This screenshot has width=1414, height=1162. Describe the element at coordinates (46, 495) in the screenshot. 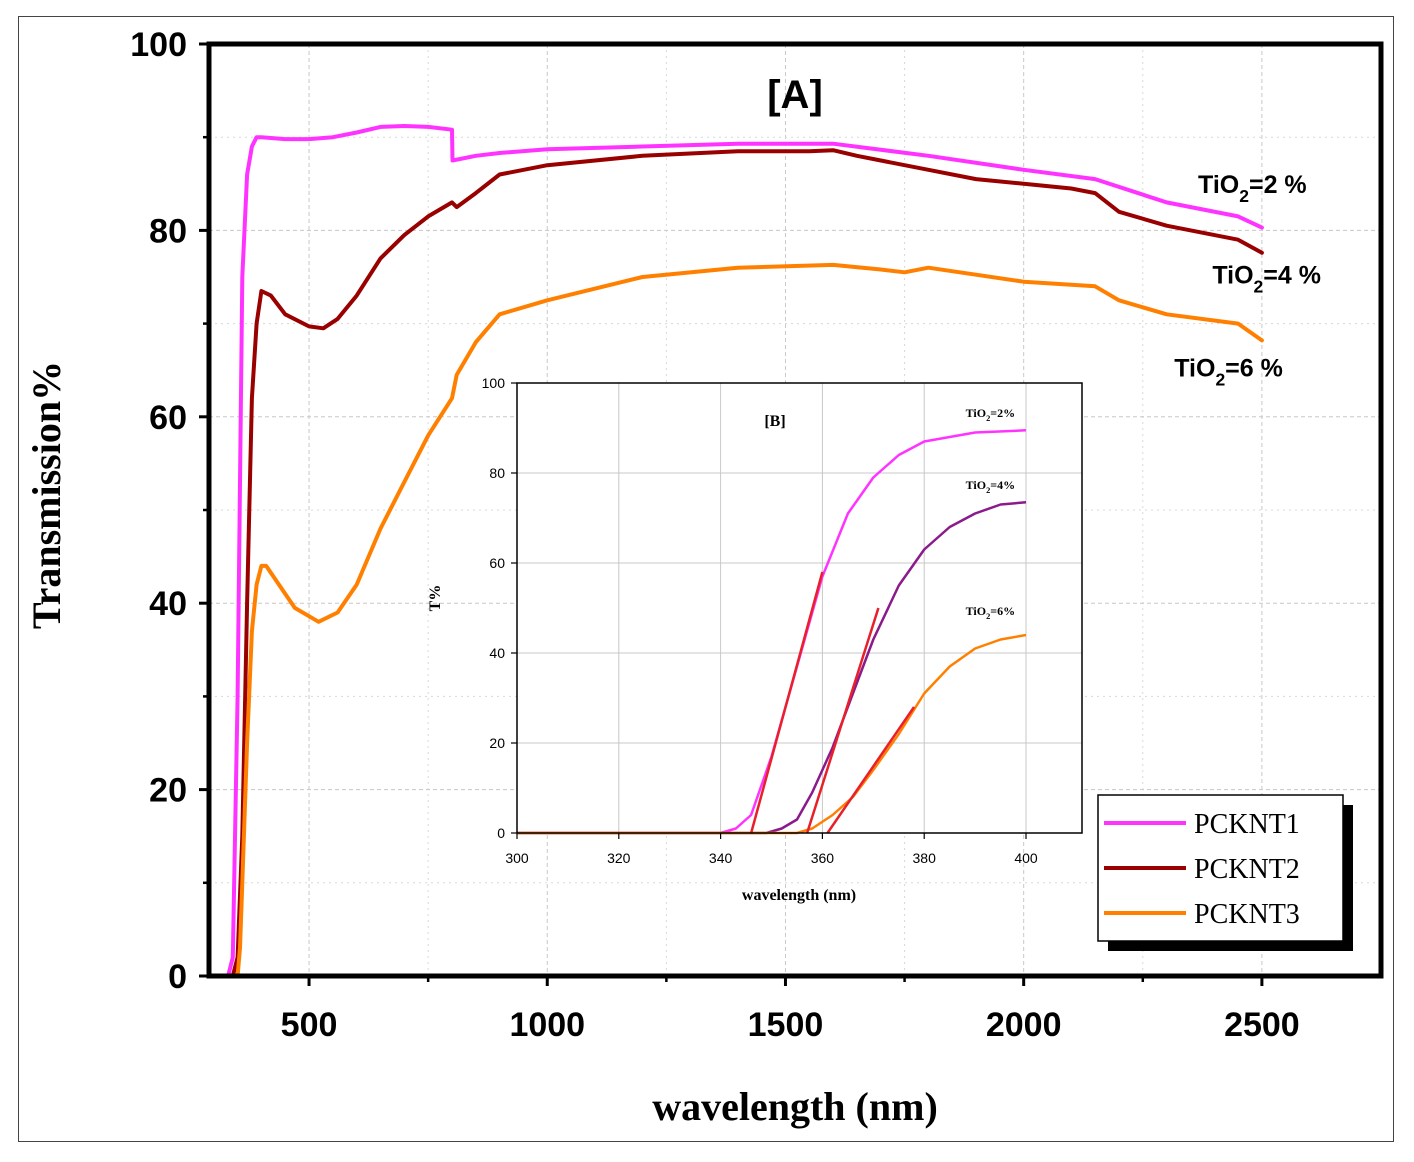

I see `main-y-axis-label: Transmission%` at that location.